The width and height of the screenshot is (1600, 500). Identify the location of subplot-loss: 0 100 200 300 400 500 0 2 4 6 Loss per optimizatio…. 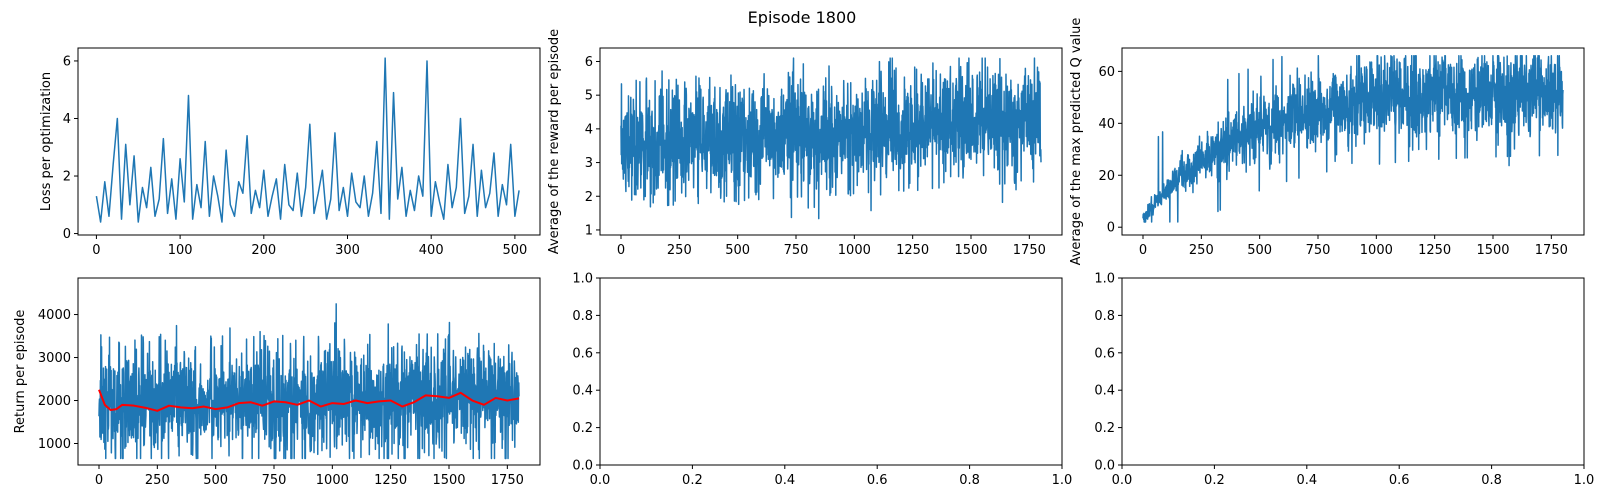
(290, 152).